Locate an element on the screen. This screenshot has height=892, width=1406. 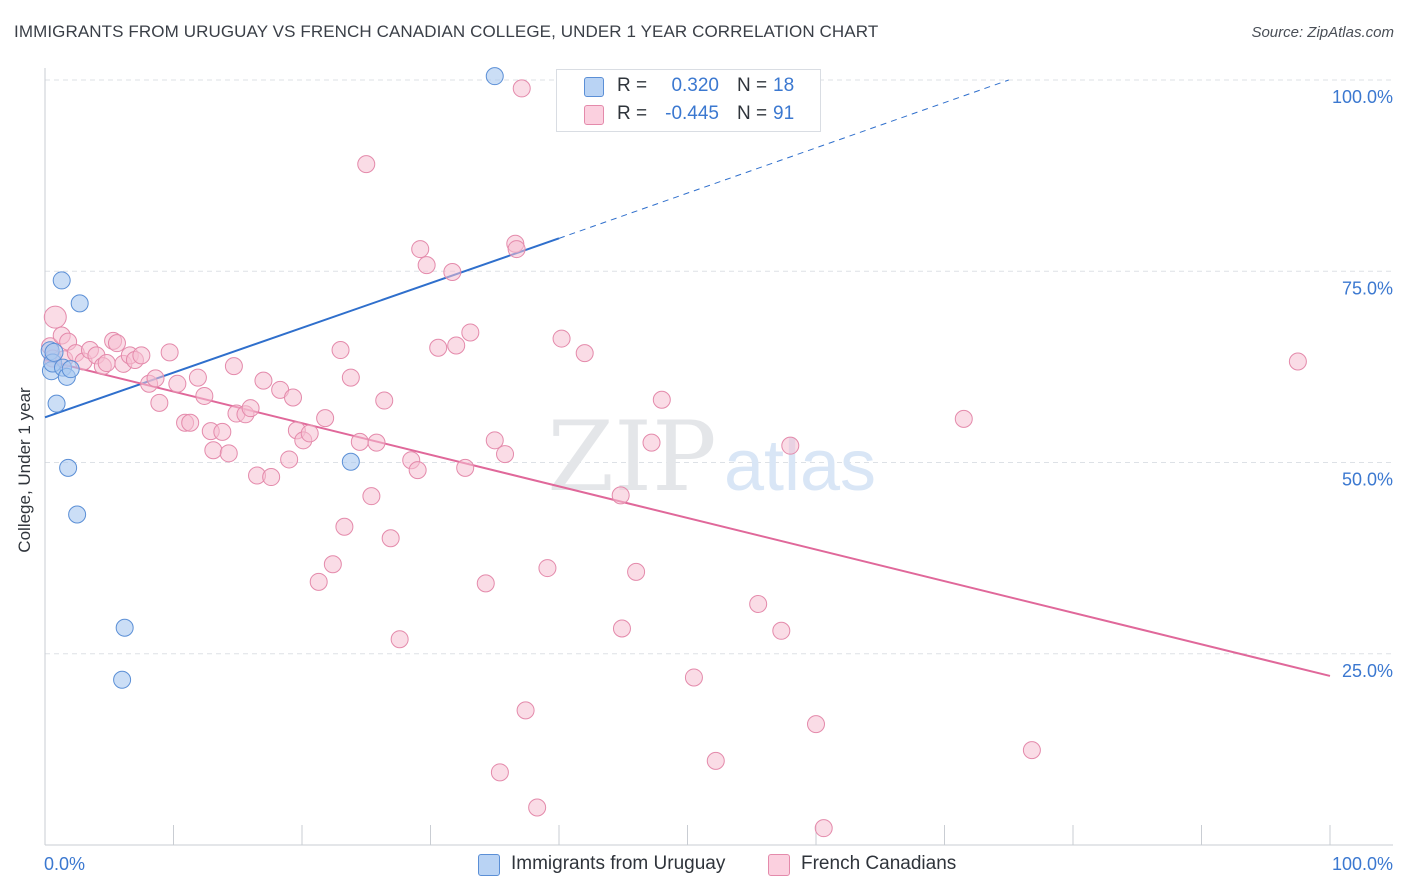
x-tick-label: 100.0% is located at coordinates (1362, 864).